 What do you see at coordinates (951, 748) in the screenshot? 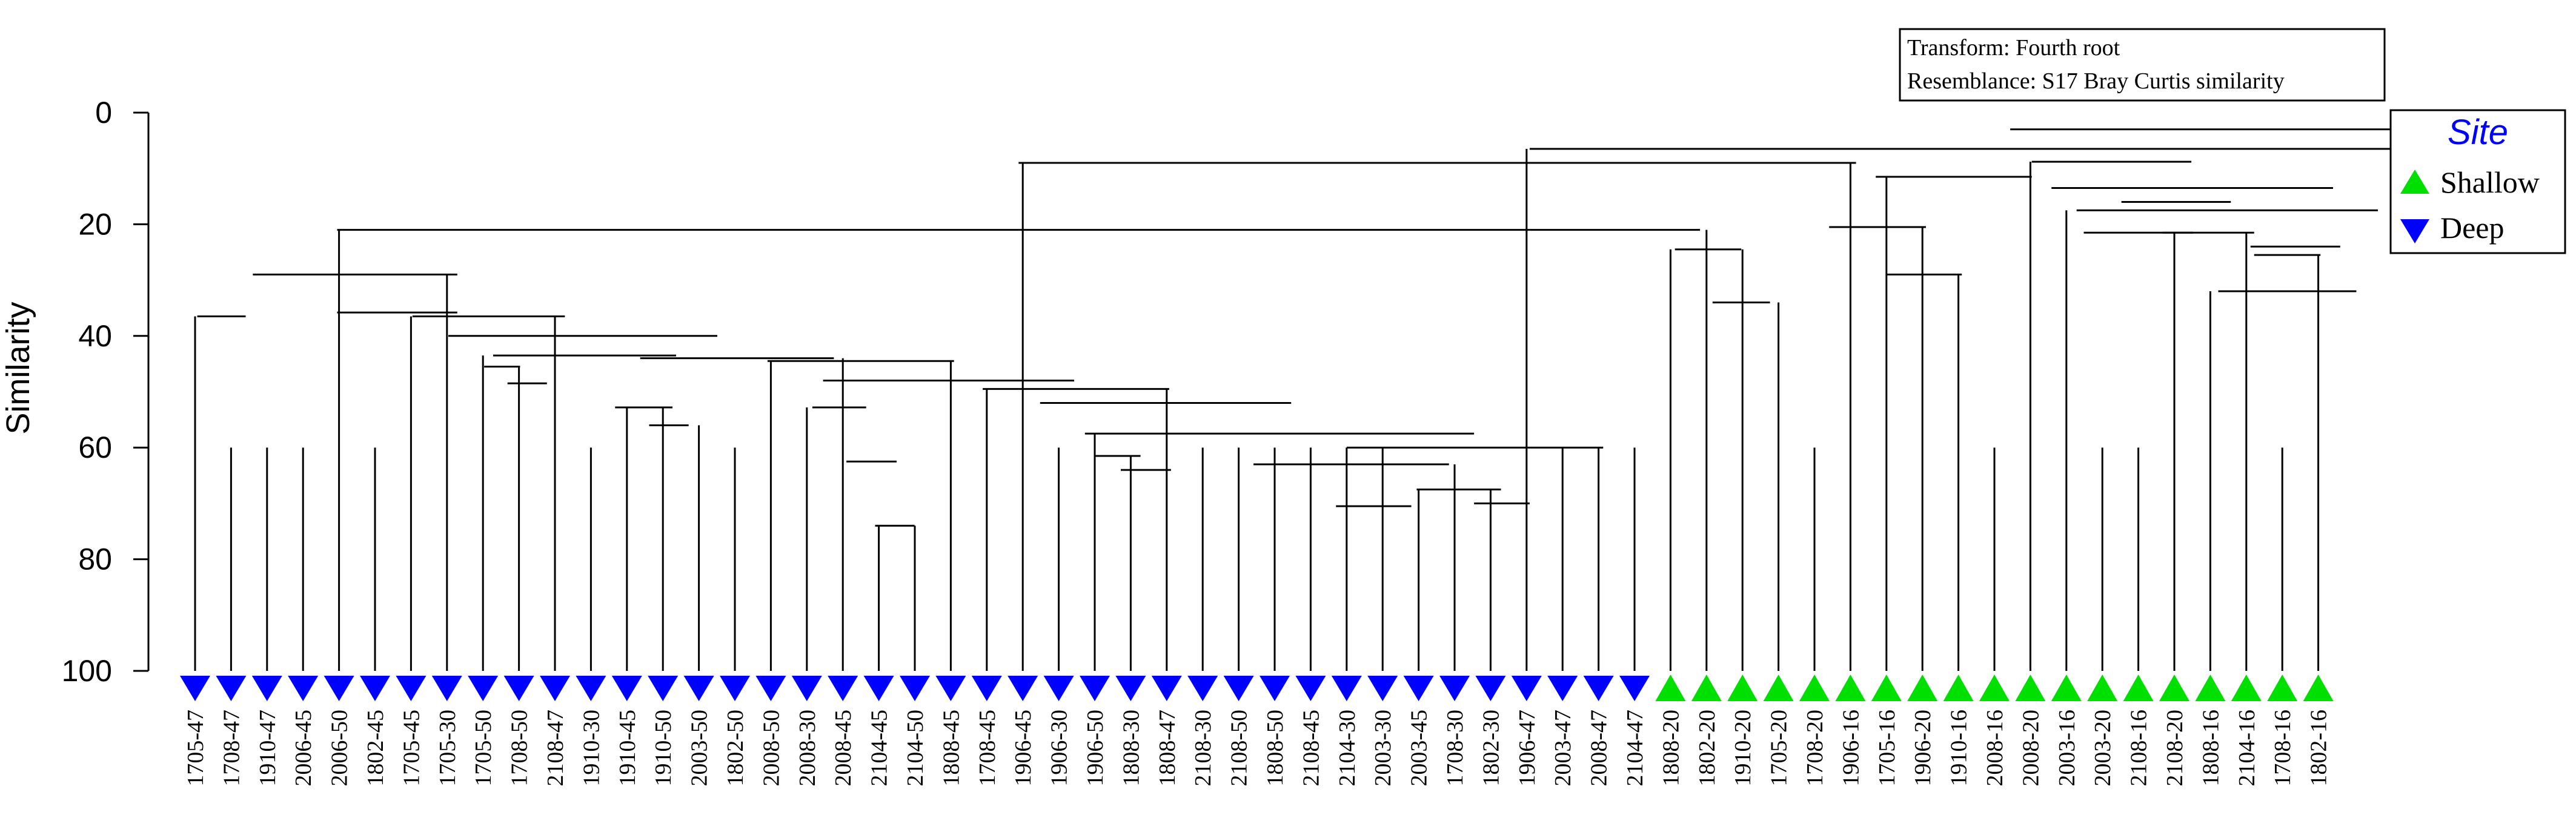
I see `leaf-label: 1808-45` at bounding box center [951, 748].